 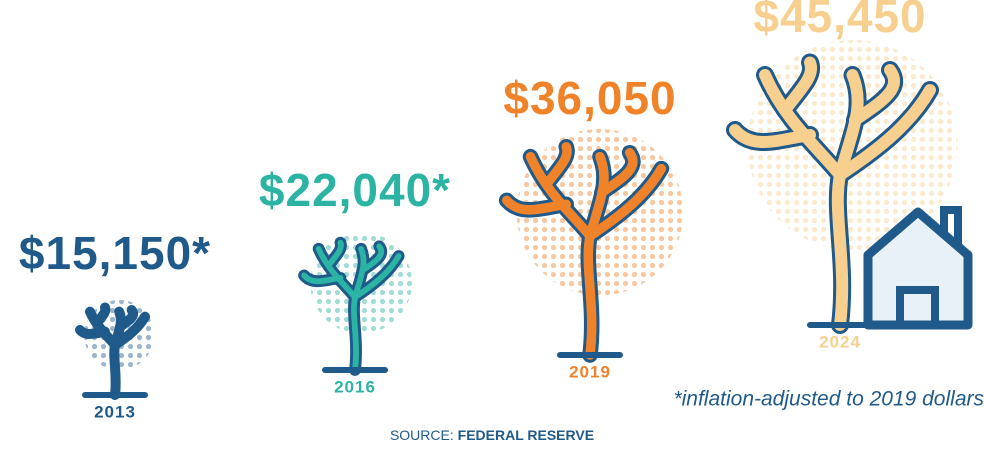 What do you see at coordinates (422, 435) in the screenshot?
I see `source-label: SOURCE:` at bounding box center [422, 435].